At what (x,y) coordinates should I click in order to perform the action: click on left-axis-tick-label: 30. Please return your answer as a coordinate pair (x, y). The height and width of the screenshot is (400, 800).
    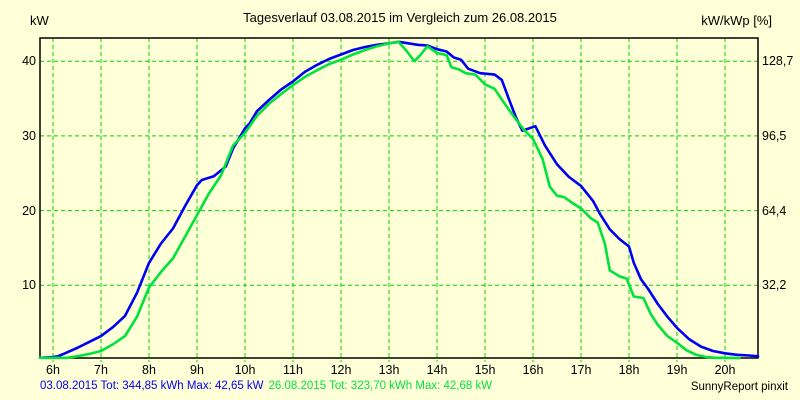
    Looking at the image, I should click on (29, 135).